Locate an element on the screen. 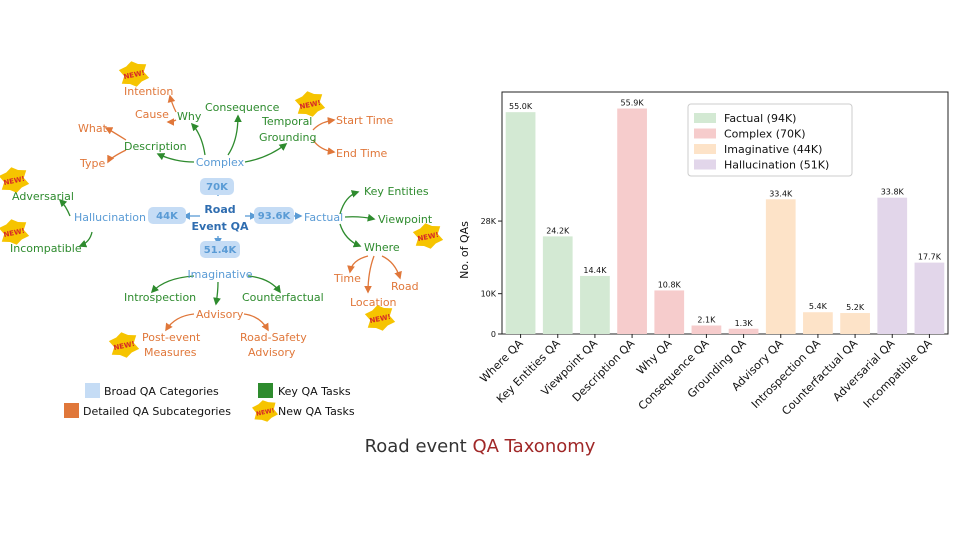  hallucination-count-box is located at coordinates (167, 215).